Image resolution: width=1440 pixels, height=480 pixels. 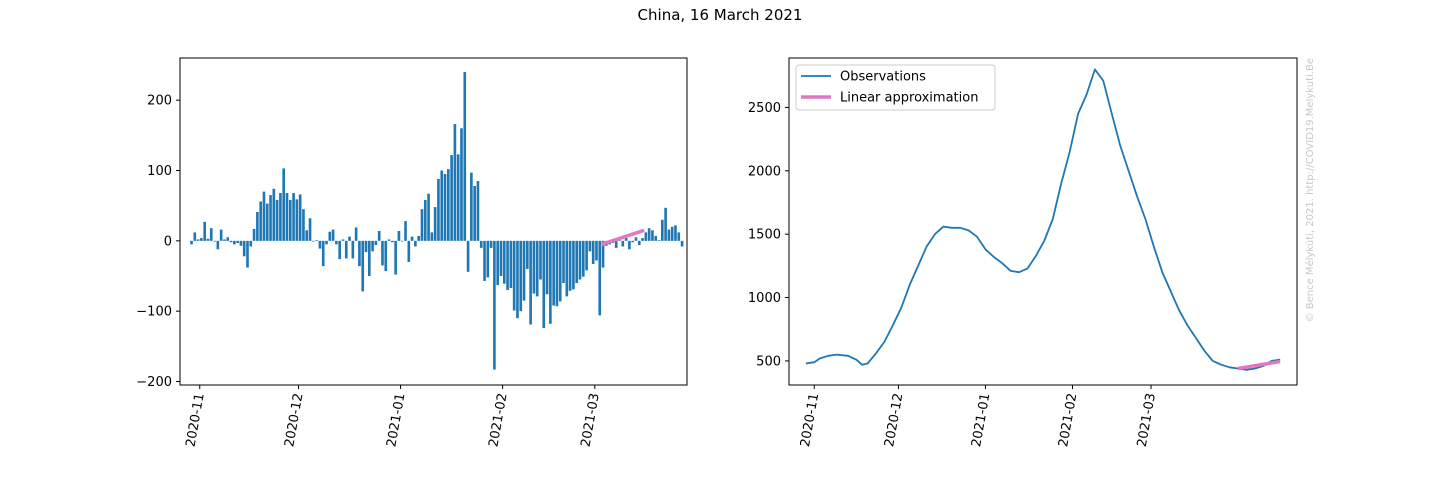 I want to click on right-linear-approximation-line, so click(x=1259, y=365).